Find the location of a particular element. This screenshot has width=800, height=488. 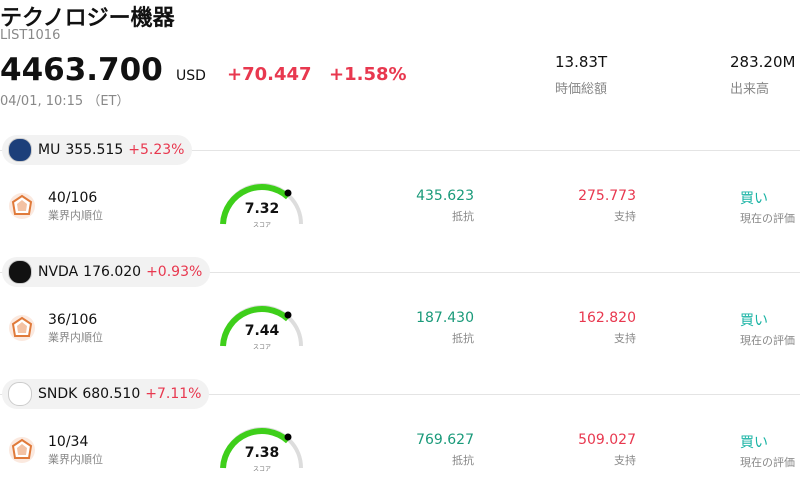

score: 7.44 is located at coordinates (262, 331).